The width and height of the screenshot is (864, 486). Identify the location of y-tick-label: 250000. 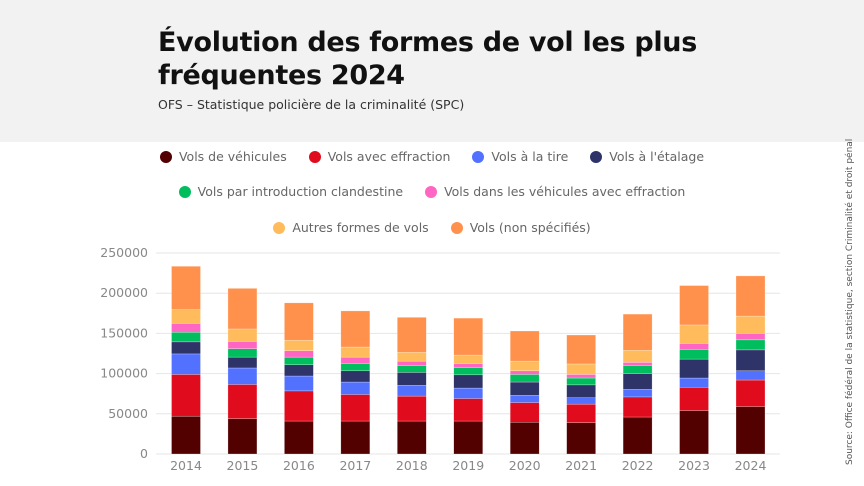
(124, 252).